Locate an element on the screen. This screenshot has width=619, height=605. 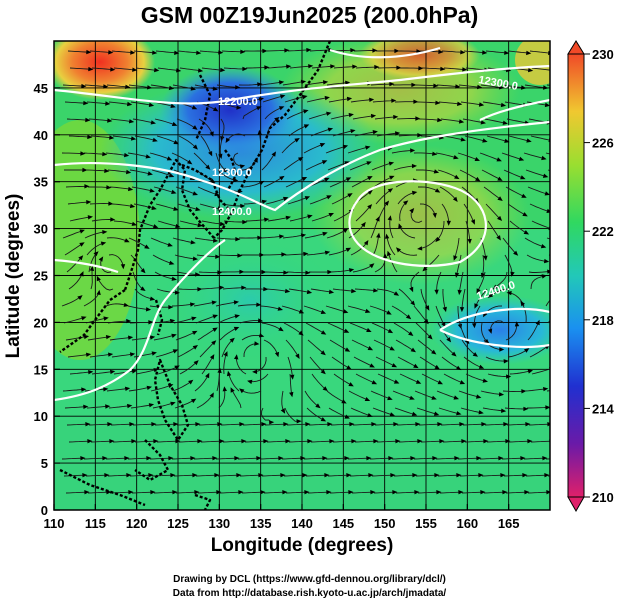
y-tick-label: 20 is located at coordinates (41, 322).